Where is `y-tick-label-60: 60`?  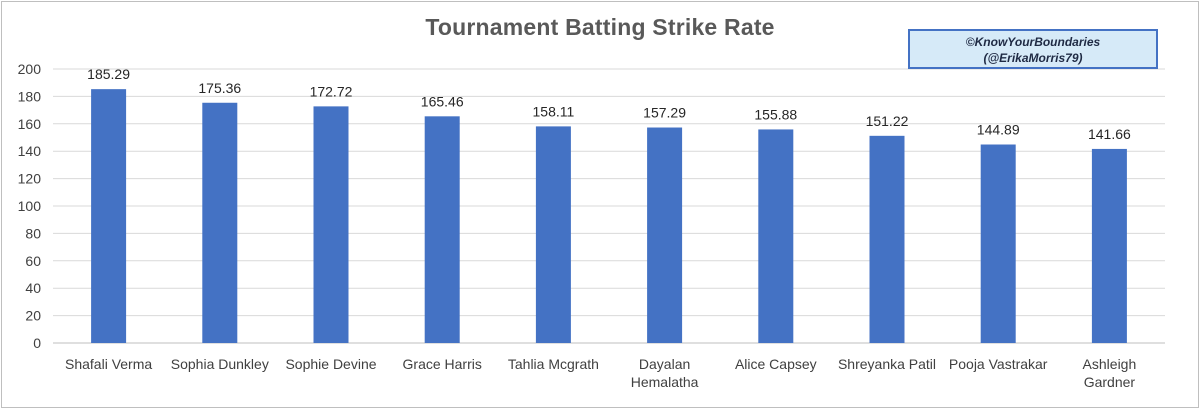
y-tick-label-60: 60 is located at coordinates (33, 261).